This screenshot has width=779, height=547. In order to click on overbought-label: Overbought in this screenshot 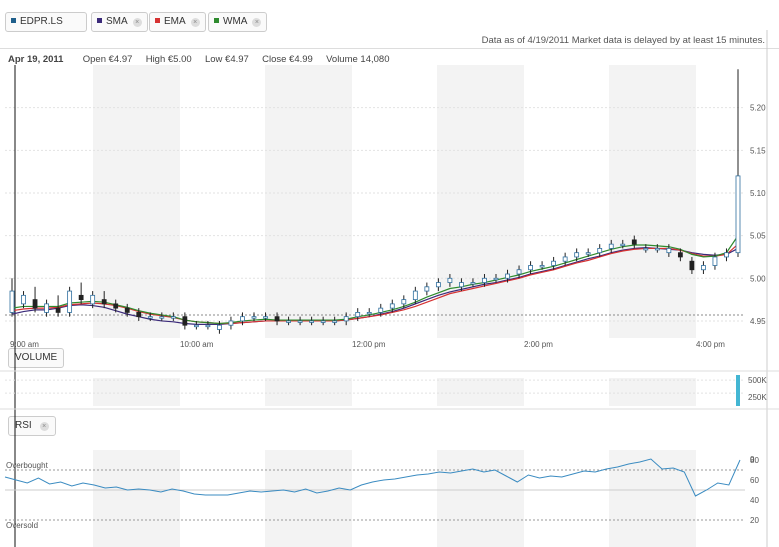, I will do `click(27, 465)`.